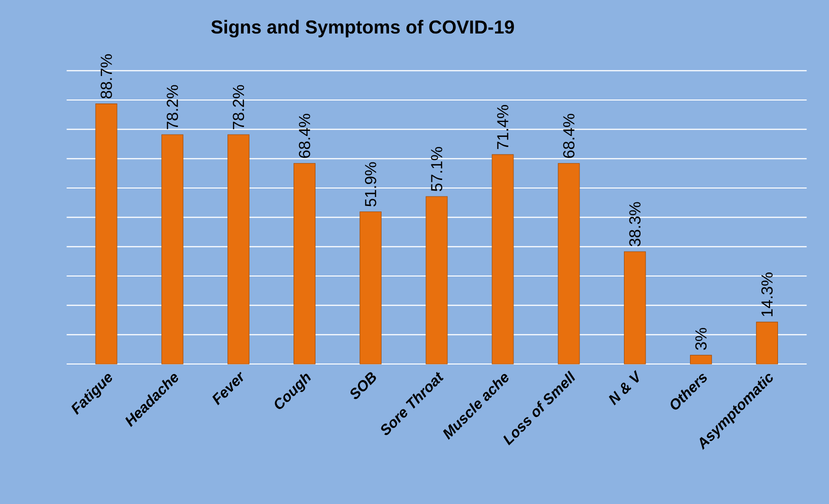 The width and height of the screenshot is (829, 504). What do you see at coordinates (106, 76) in the screenshot?
I see `data-label: 88.7%` at bounding box center [106, 76].